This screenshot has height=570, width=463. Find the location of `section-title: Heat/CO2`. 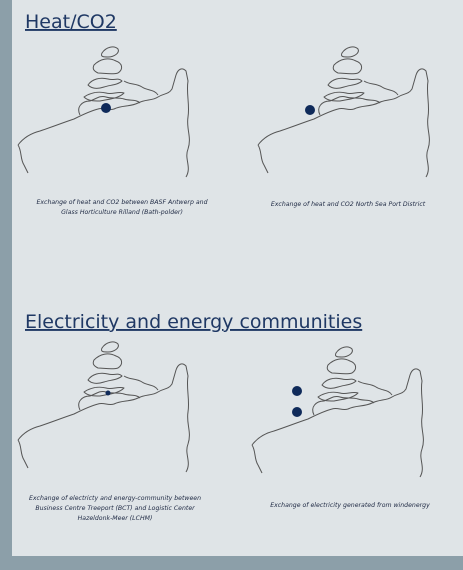

section-title: Heat/CO2 is located at coordinates (71, 22).